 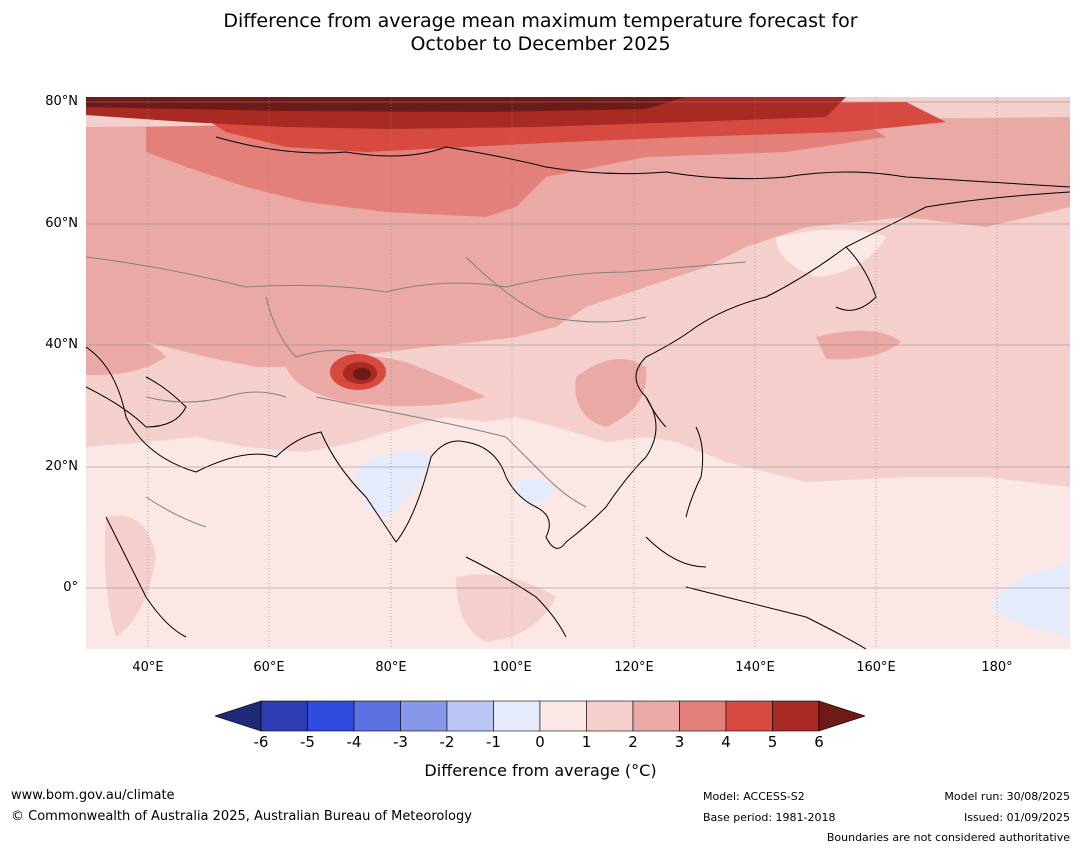 What do you see at coordinates (754, 796) in the screenshot?
I see `footer-model: Model: ACCESS-S2` at bounding box center [754, 796].